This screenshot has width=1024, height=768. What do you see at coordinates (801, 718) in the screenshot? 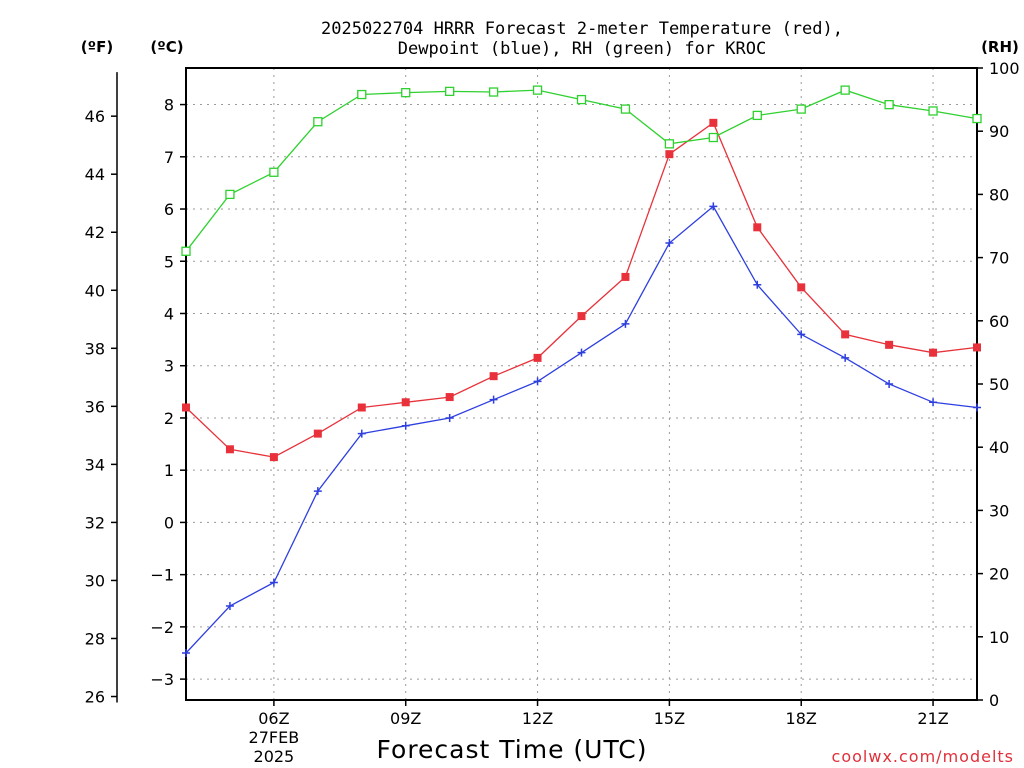
I see `x-tick-label: 18Z` at bounding box center [801, 718].